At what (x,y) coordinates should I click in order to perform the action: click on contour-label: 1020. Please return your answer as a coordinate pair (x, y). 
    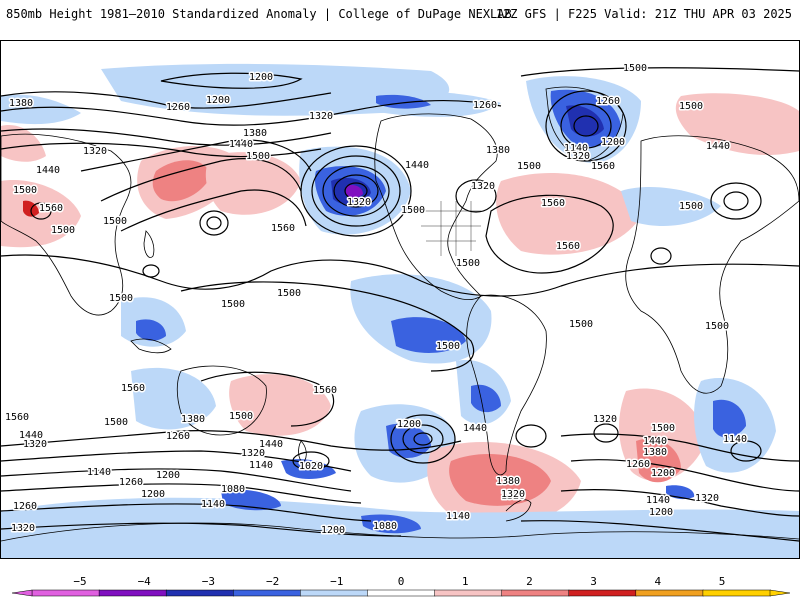
    Looking at the image, I should click on (311, 466).